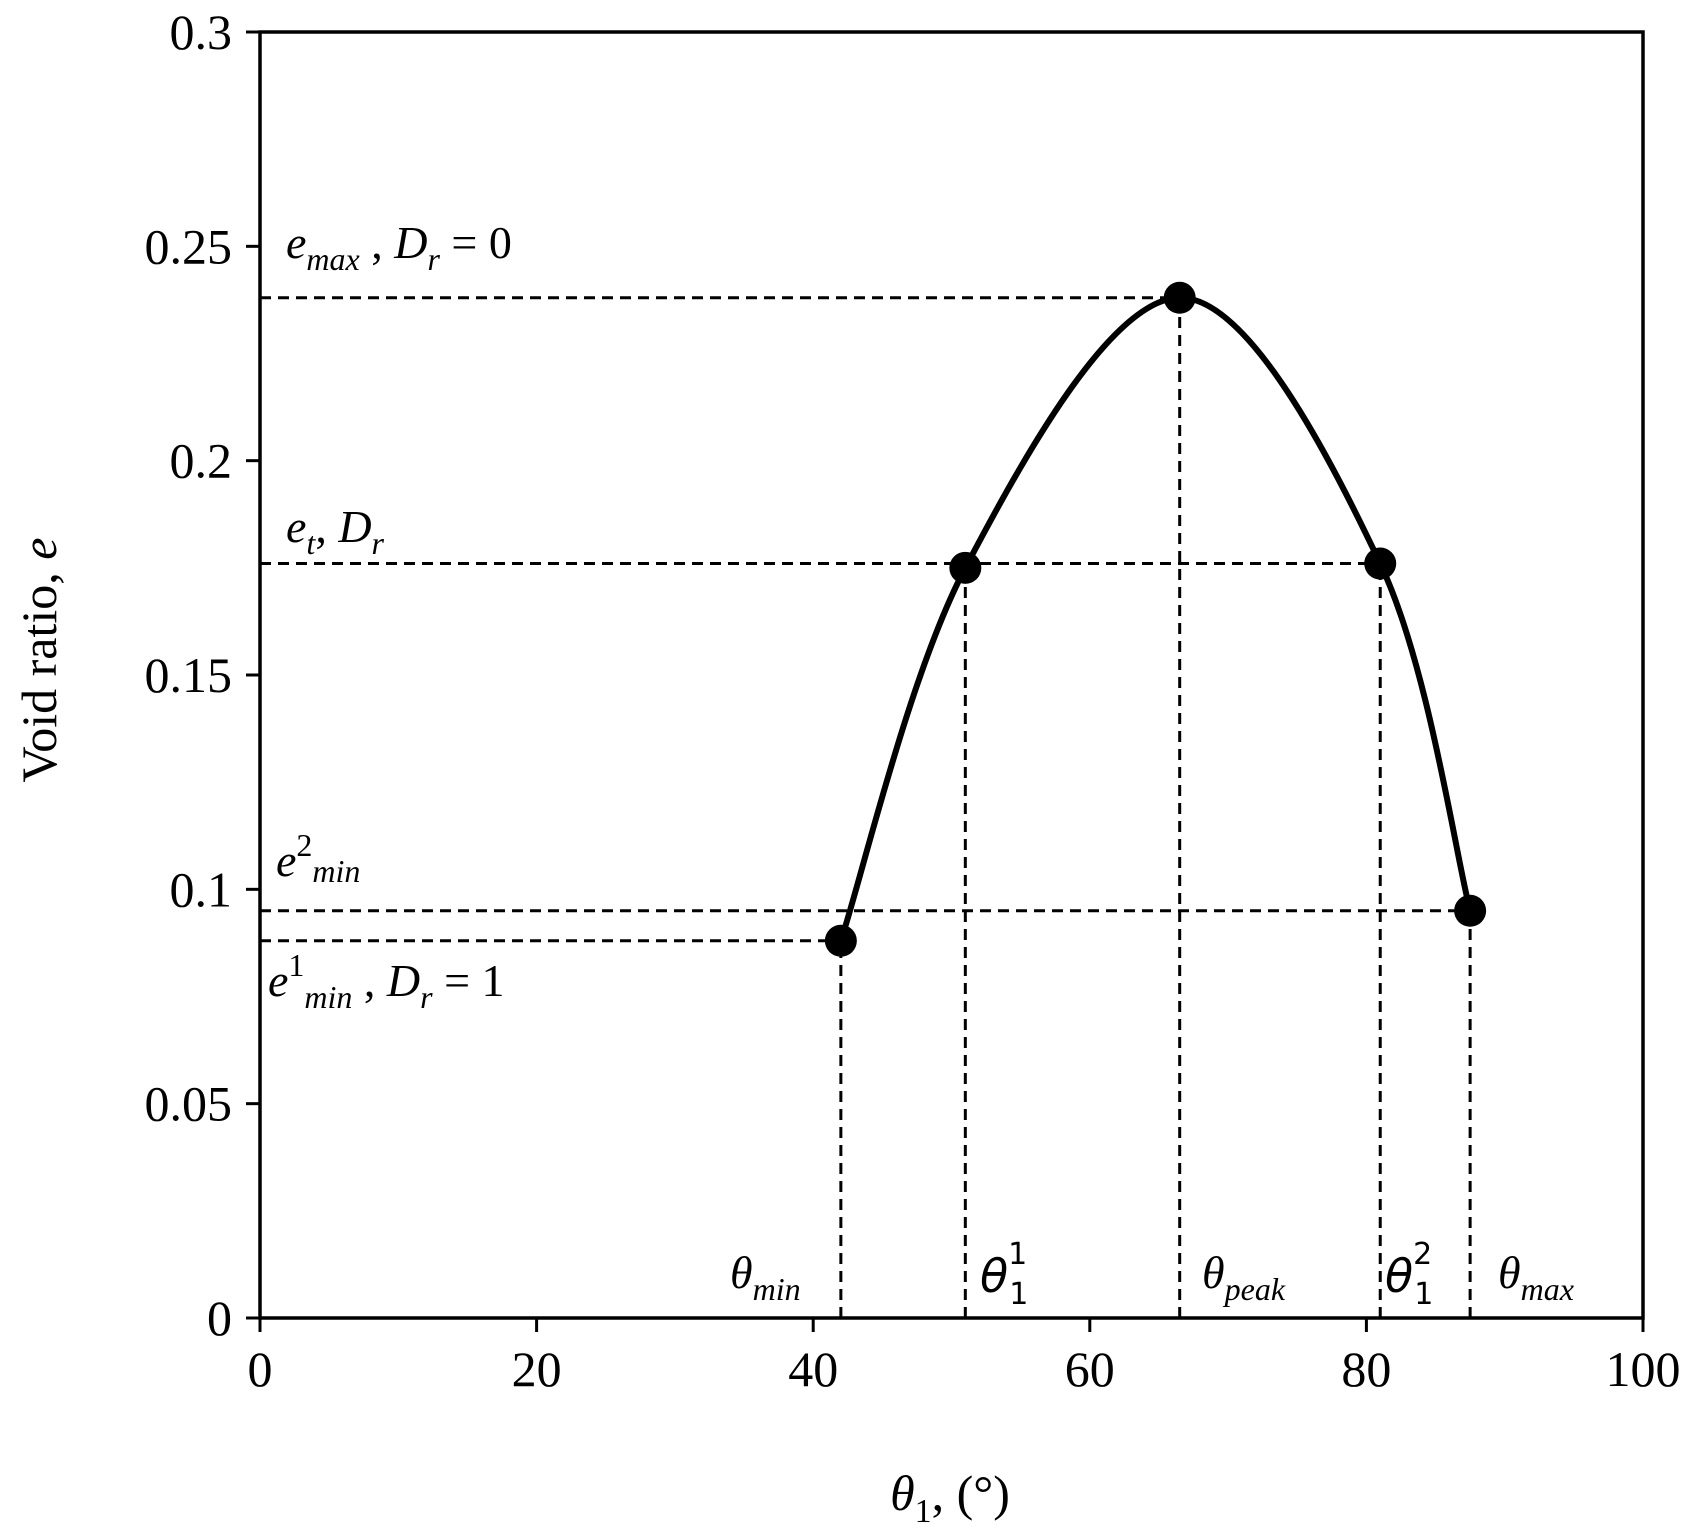  What do you see at coordinates (813, 1369) in the screenshot?
I see `x-tick-label: 40` at bounding box center [813, 1369].